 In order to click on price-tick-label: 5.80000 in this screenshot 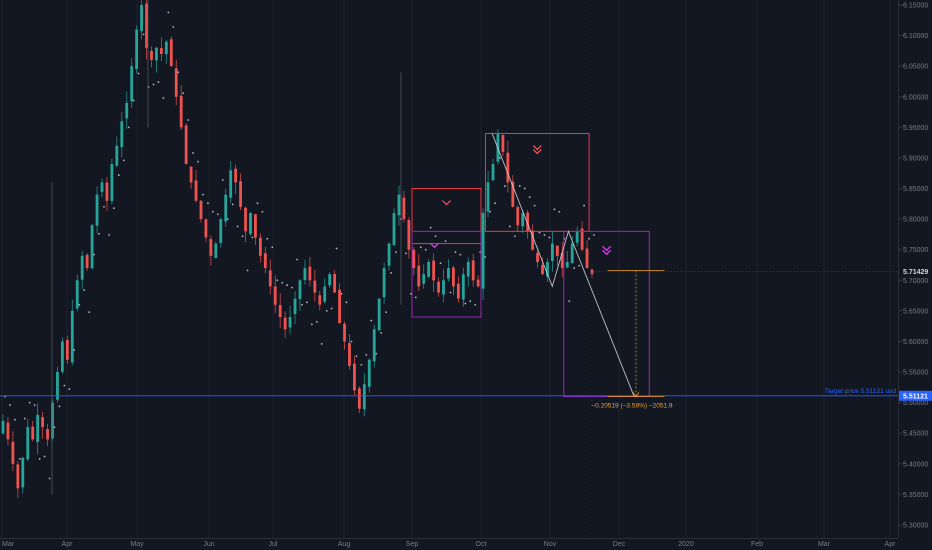, I will do `click(915, 220)`.